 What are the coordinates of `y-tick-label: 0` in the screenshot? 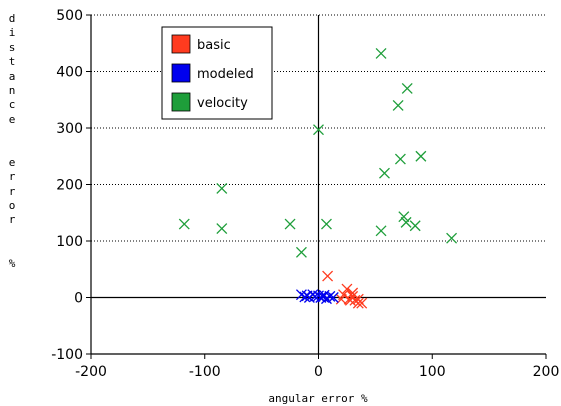 It's located at (78, 299).